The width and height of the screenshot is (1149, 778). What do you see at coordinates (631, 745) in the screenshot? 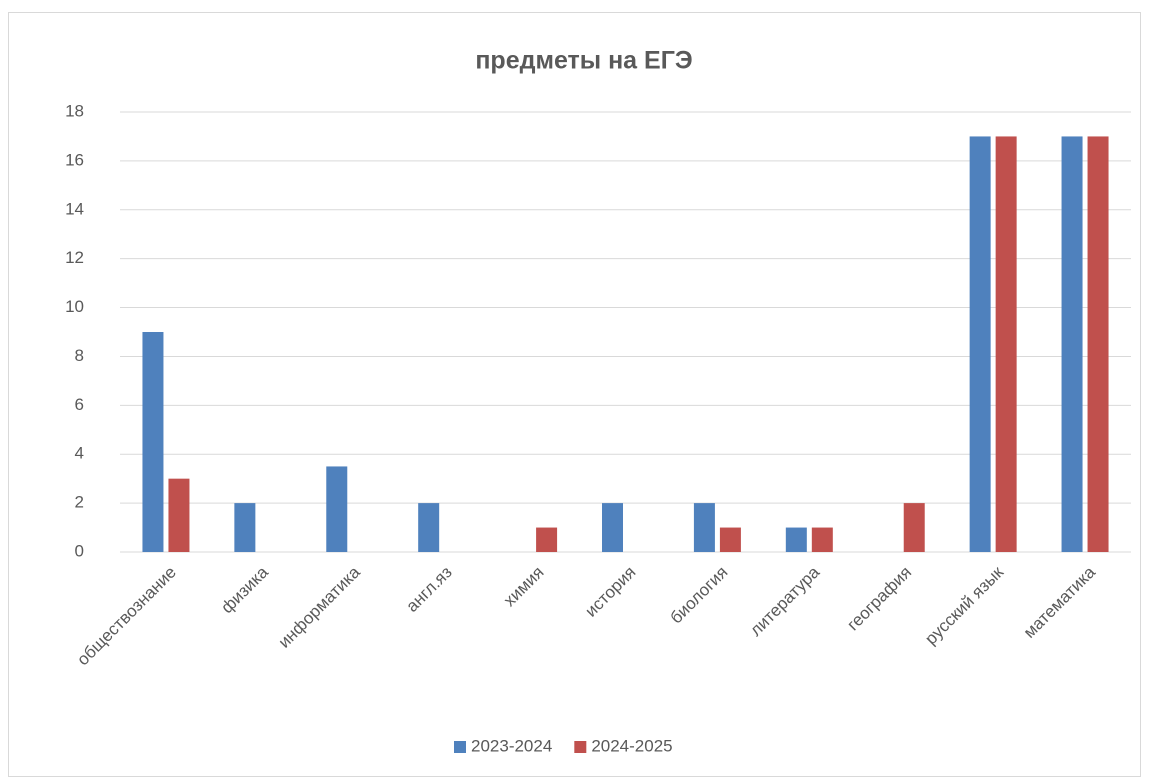
I see `legend-label: 2024-2025` at bounding box center [631, 745].